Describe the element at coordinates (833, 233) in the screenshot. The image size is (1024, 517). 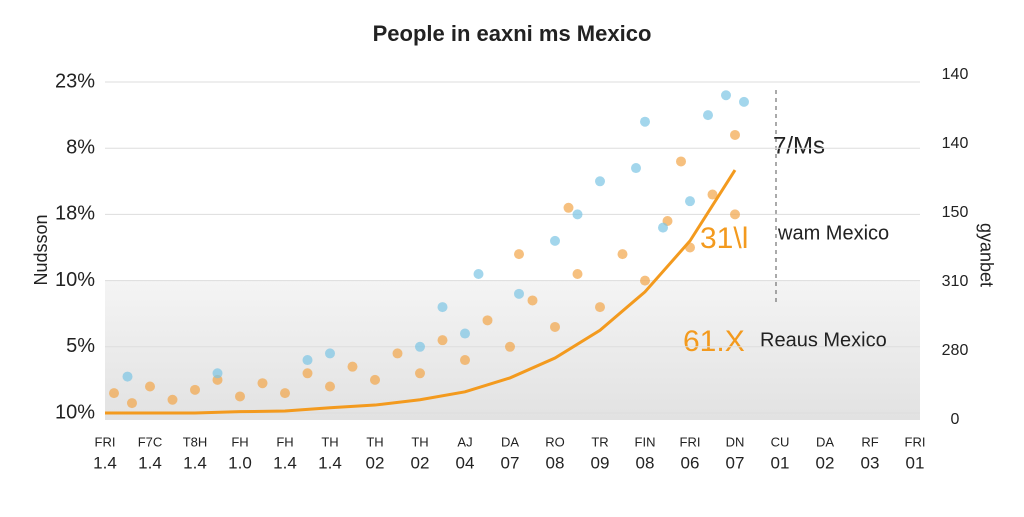
I see `annotation: wam Mexico` at that location.